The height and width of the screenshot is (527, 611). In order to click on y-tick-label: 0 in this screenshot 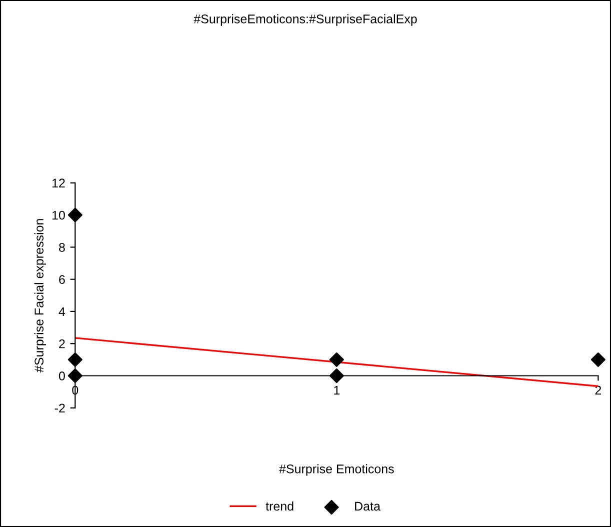, I will do `click(61, 376)`.